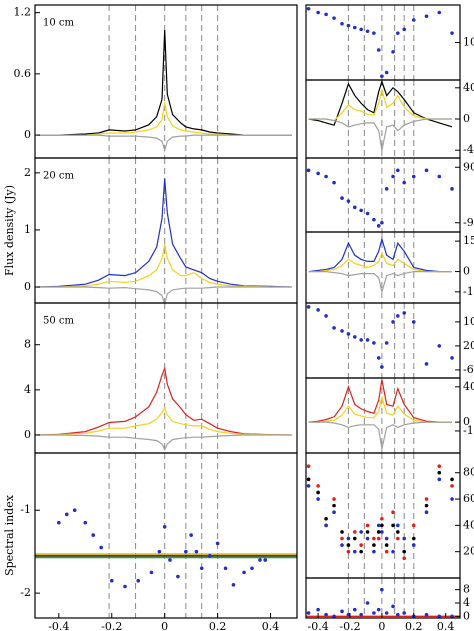 This screenshot has height=631, width=474. Describe the element at coordinates (468, 291) in the screenshot. I see `y-tick-label: -1` at that location.